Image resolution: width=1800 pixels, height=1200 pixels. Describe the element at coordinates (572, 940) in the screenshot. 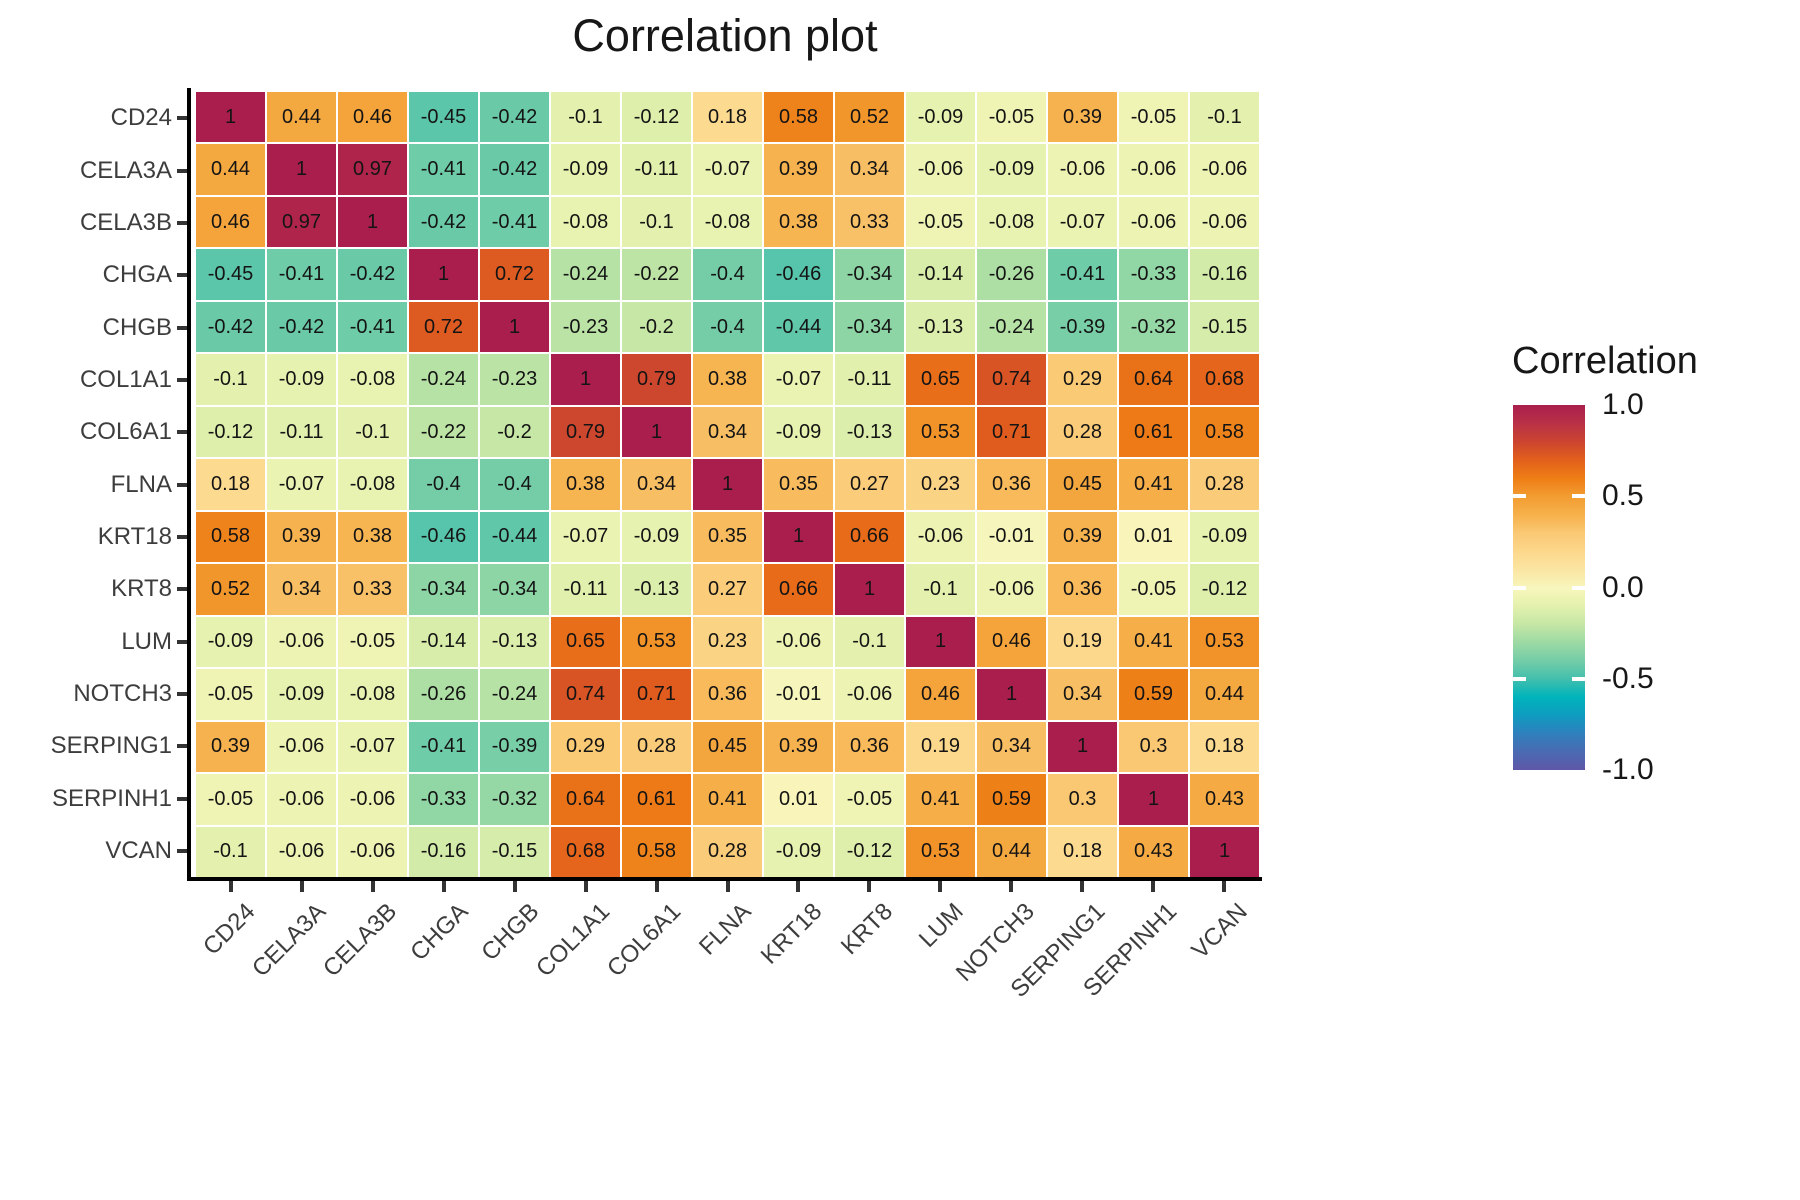

I see `x-axis-label: COL1A1` at that location.